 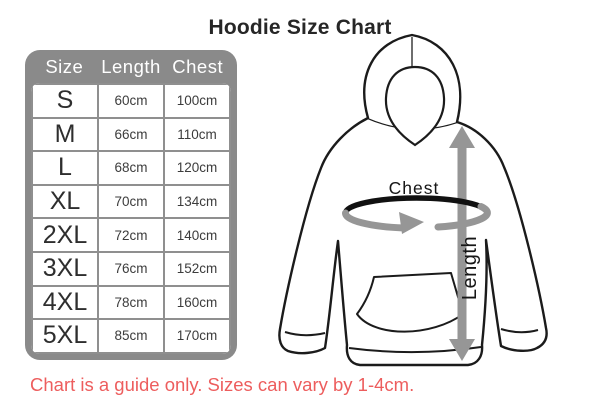 What do you see at coordinates (470, 268) in the screenshot?
I see `length-label: Length` at bounding box center [470, 268].